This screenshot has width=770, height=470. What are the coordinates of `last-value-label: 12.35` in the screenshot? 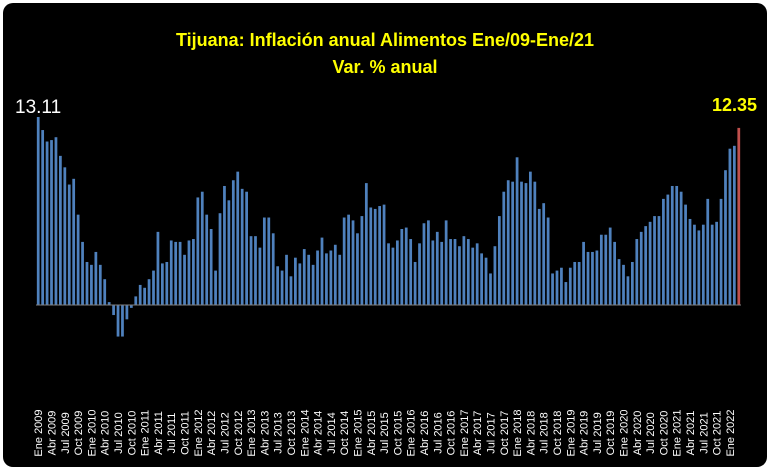 It's located at (734, 105).